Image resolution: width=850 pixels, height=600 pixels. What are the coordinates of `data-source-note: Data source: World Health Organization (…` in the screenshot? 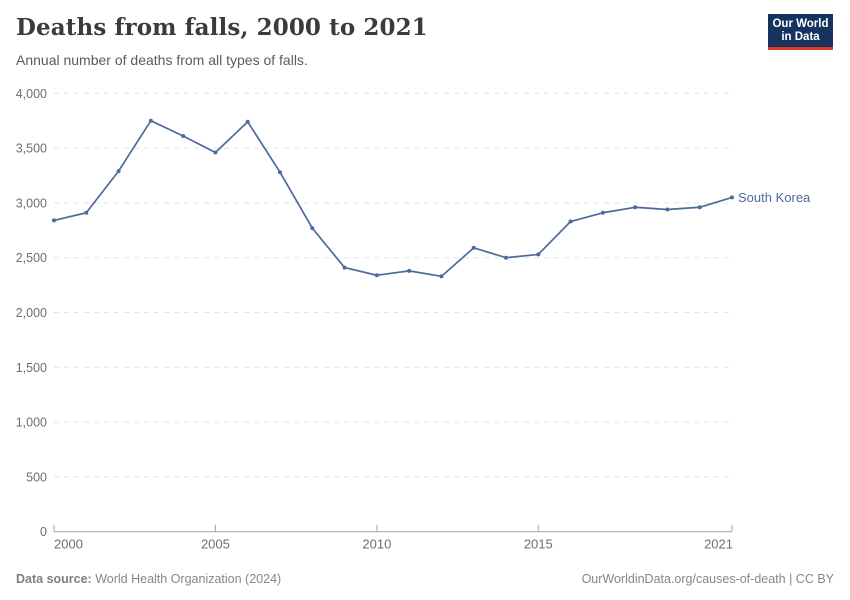 It's located at (148, 579).